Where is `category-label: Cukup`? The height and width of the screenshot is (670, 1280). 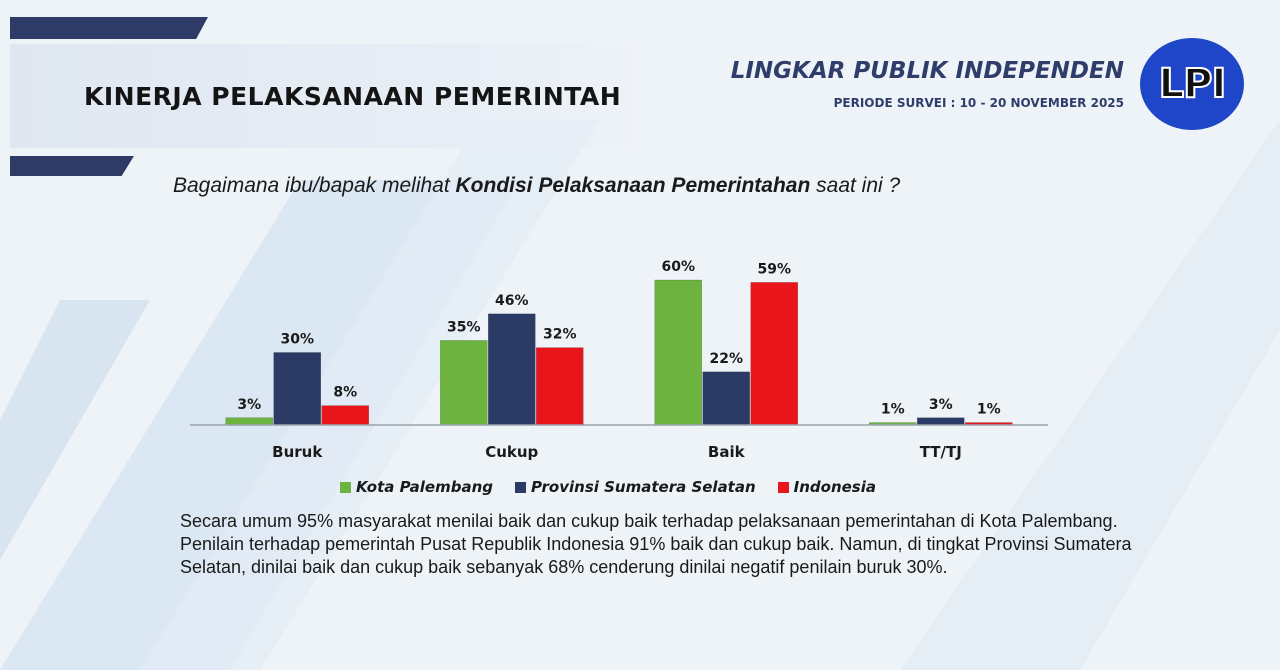
category-label: Cukup is located at coordinates (511, 452).